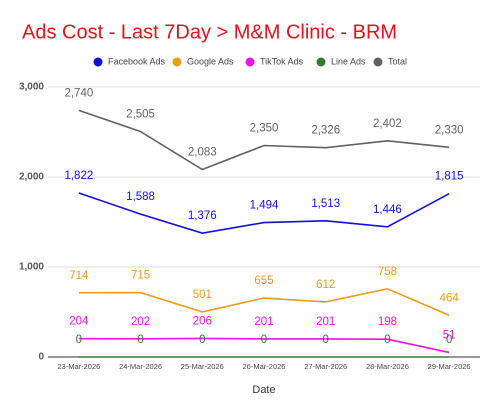 This screenshot has width=500, height=420. I want to click on x-tick-label: 29-Mar-2026, so click(449, 366).